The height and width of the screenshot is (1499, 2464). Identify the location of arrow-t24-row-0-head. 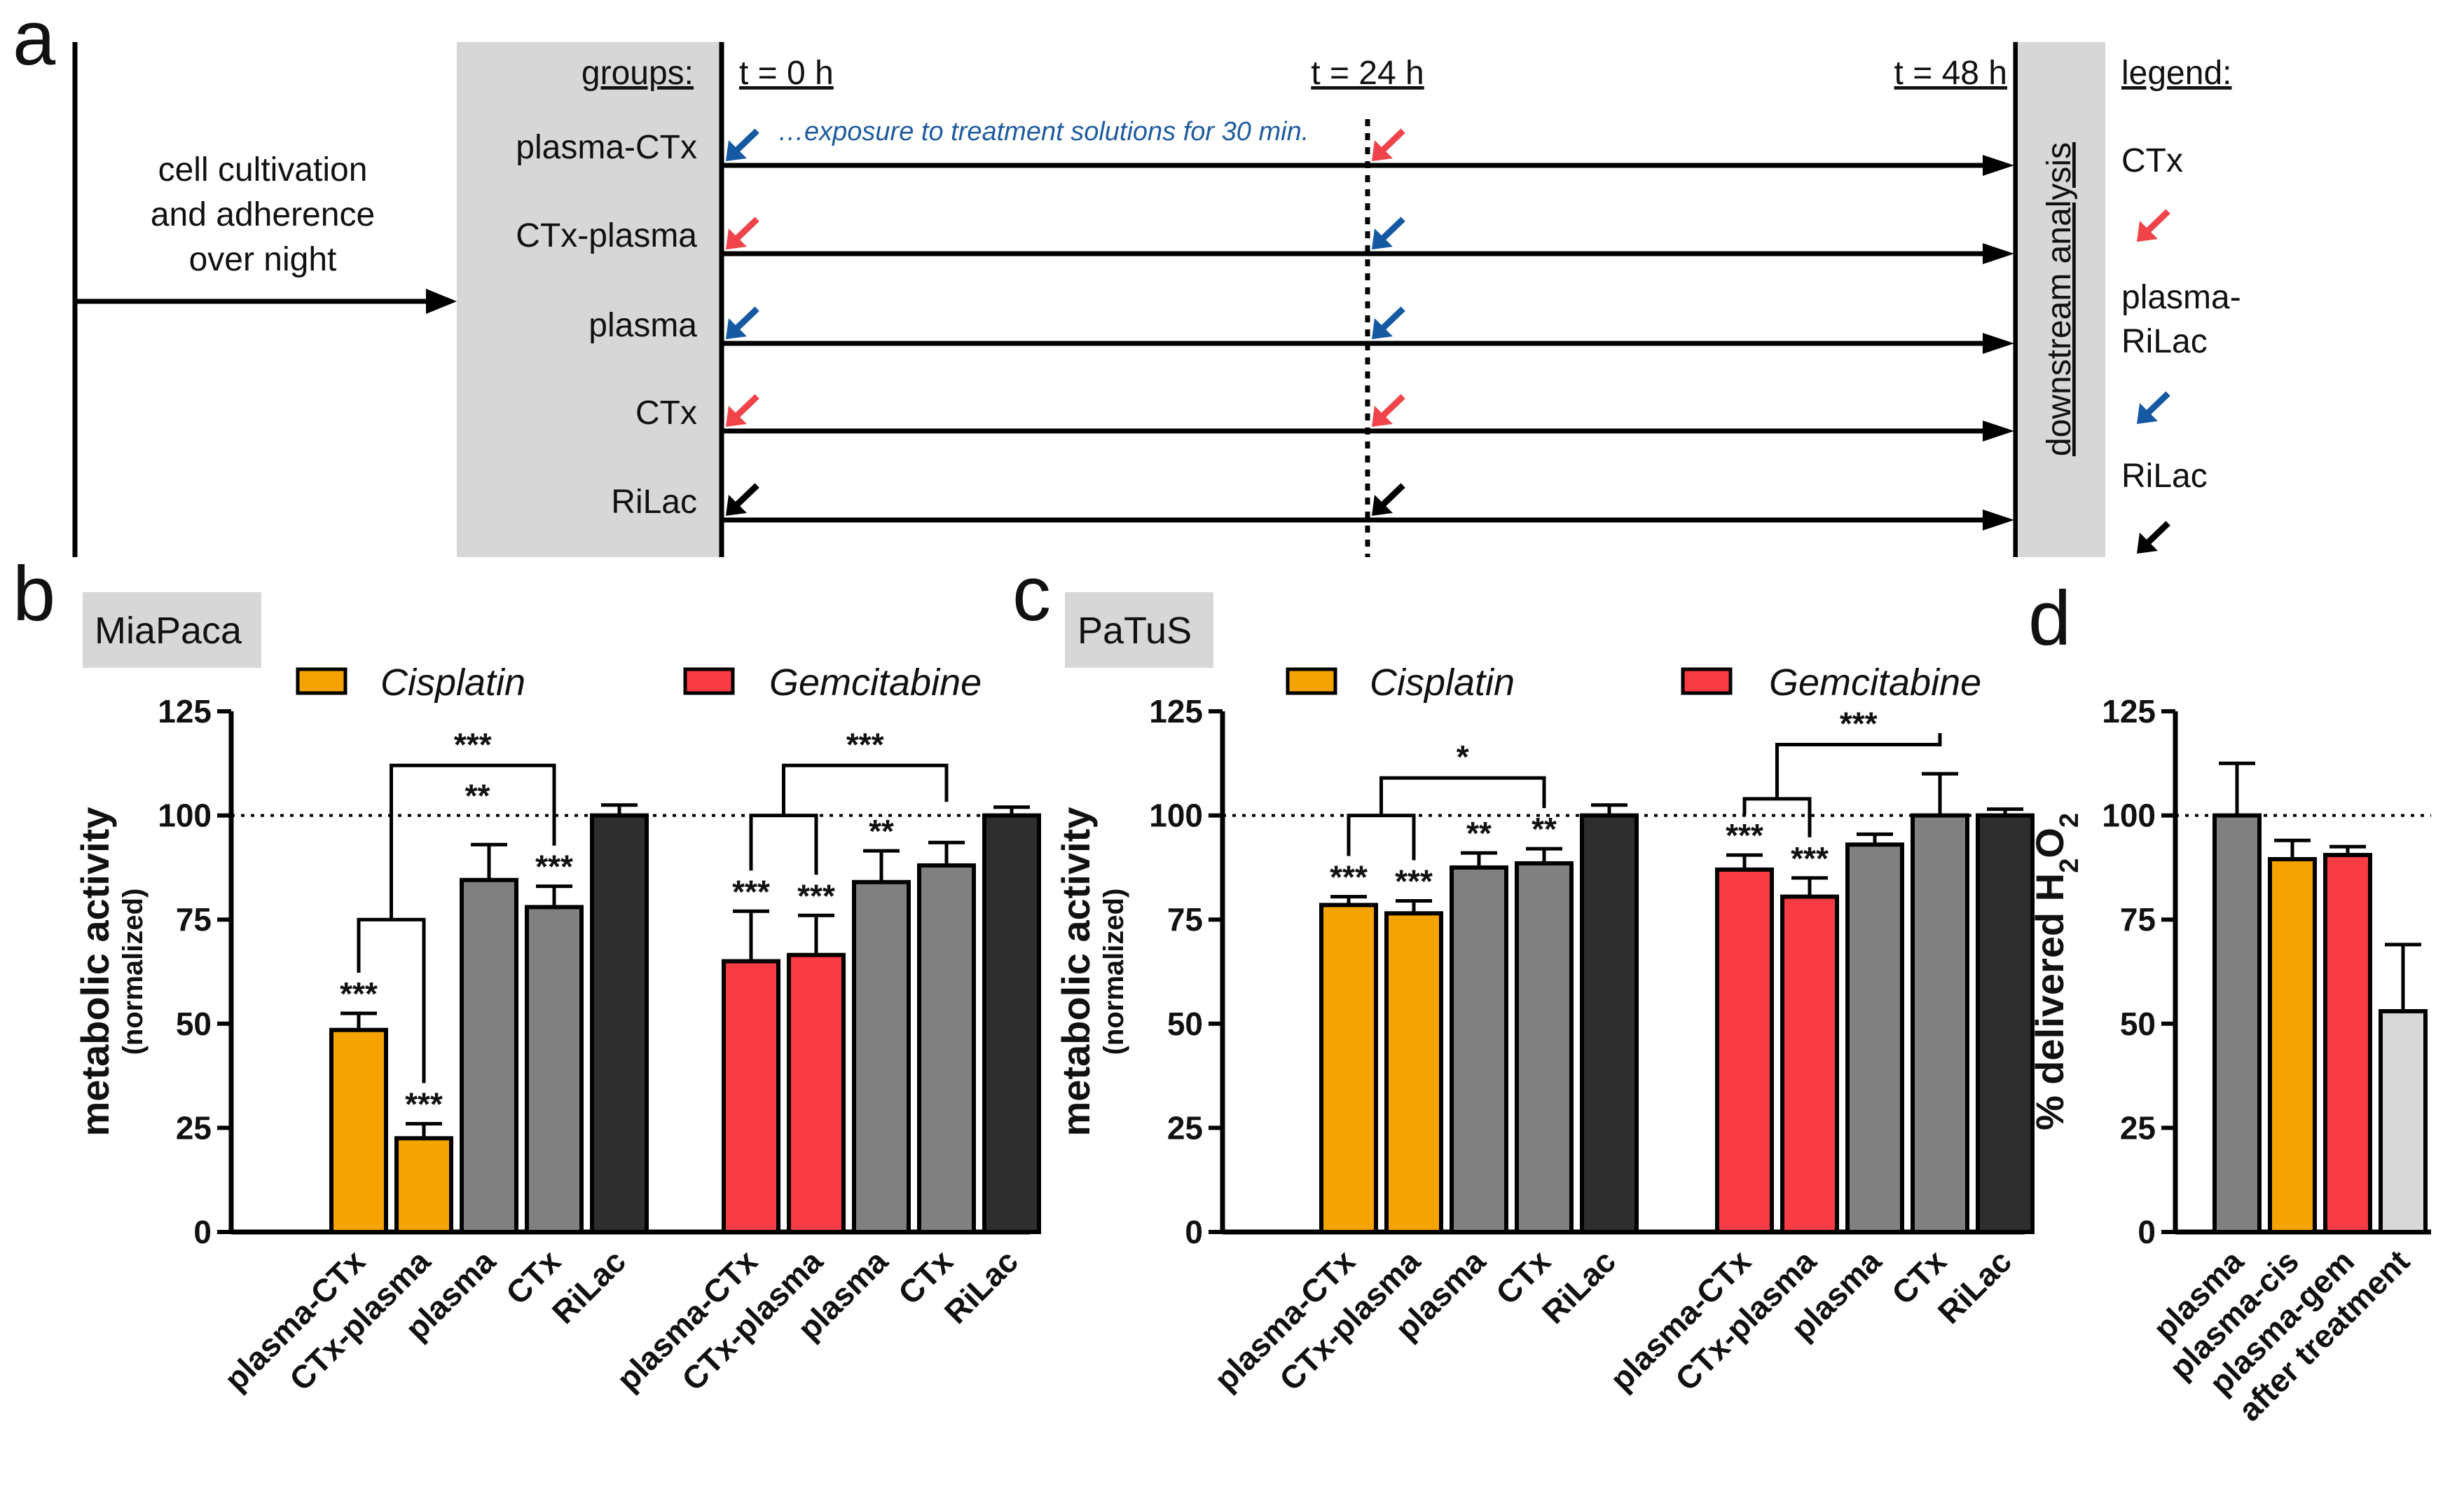
(1382, 150).